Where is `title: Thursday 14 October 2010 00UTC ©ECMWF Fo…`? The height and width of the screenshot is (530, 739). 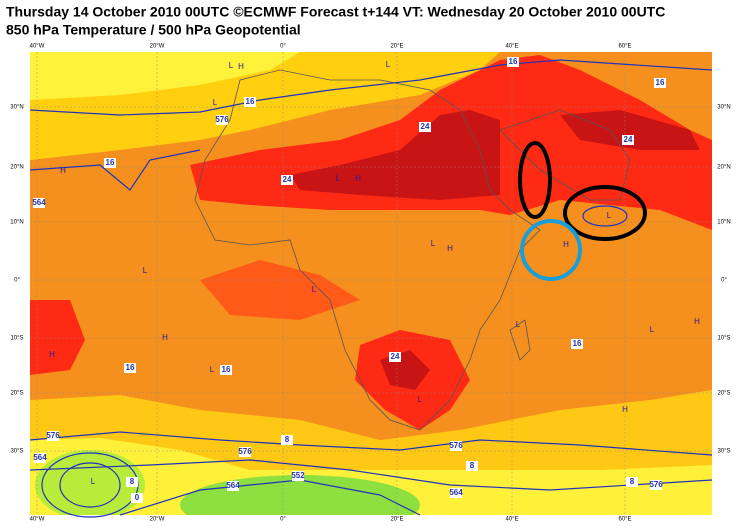 title: Thursday 14 October 2010 00UTC ©ECMWF Fo… is located at coordinates (335, 12).